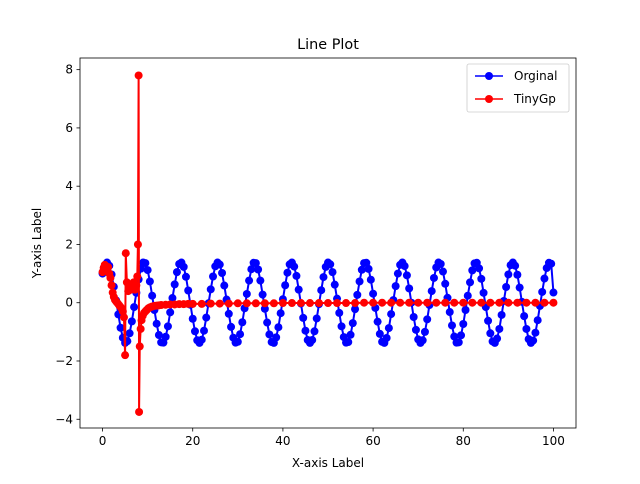  I want to click on x-tick-label: 20, so click(192, 441).